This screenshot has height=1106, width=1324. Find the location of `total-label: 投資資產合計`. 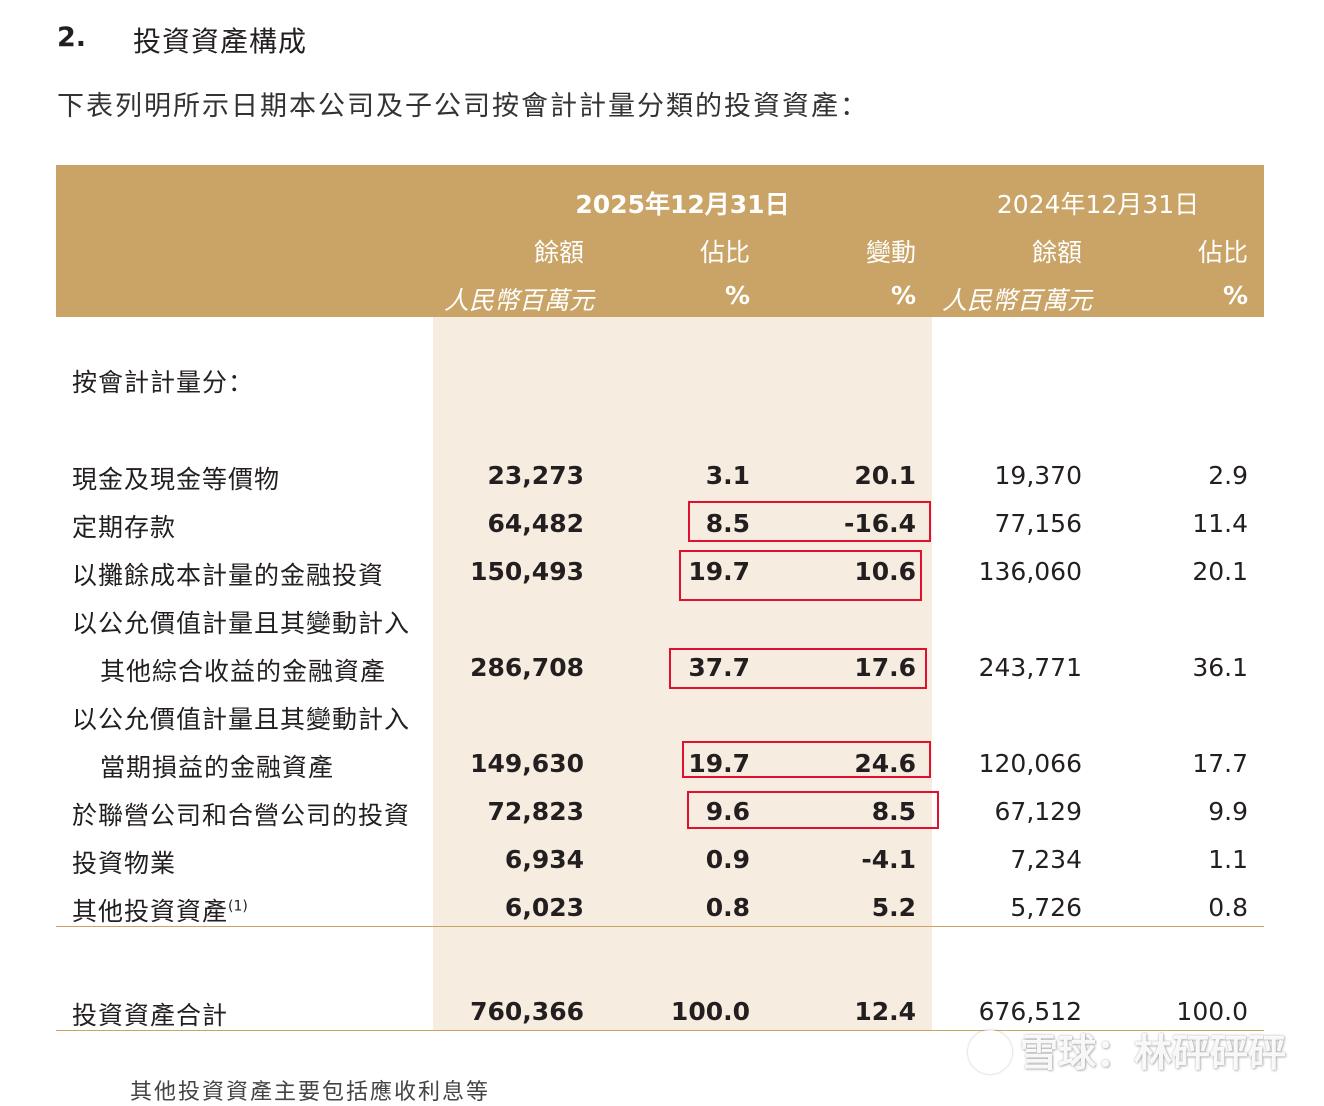

total-label: 投資資產合計 is located at coordinates (150, 1015).